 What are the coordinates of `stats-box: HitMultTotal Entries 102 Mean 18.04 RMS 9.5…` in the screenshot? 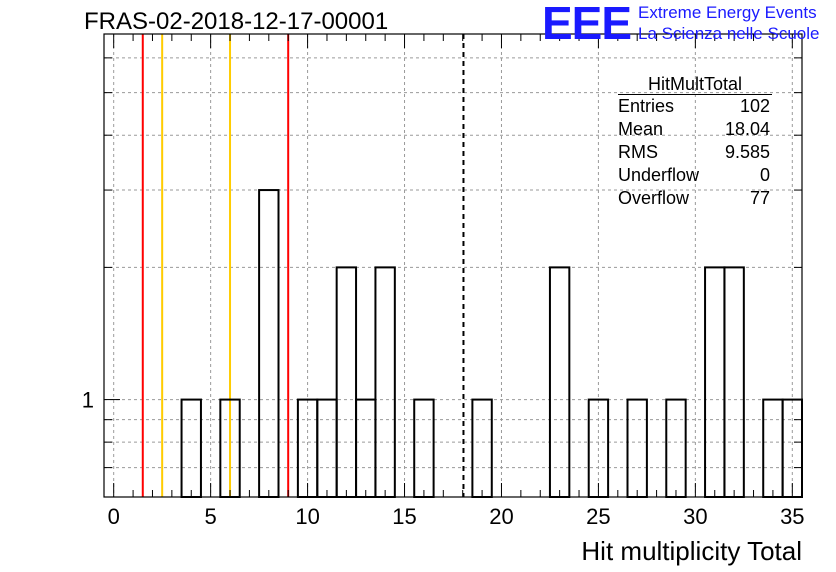 It's located at (692, 142).